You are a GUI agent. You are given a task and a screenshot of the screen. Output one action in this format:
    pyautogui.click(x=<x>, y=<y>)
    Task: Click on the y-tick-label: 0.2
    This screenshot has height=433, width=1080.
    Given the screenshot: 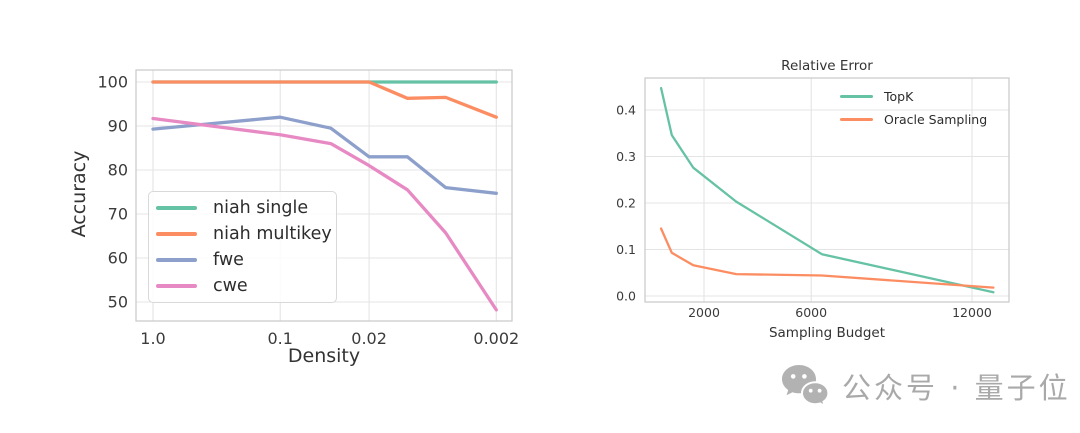 What is the action you would take?
    pyautogui.click(x=626, y=203)
    